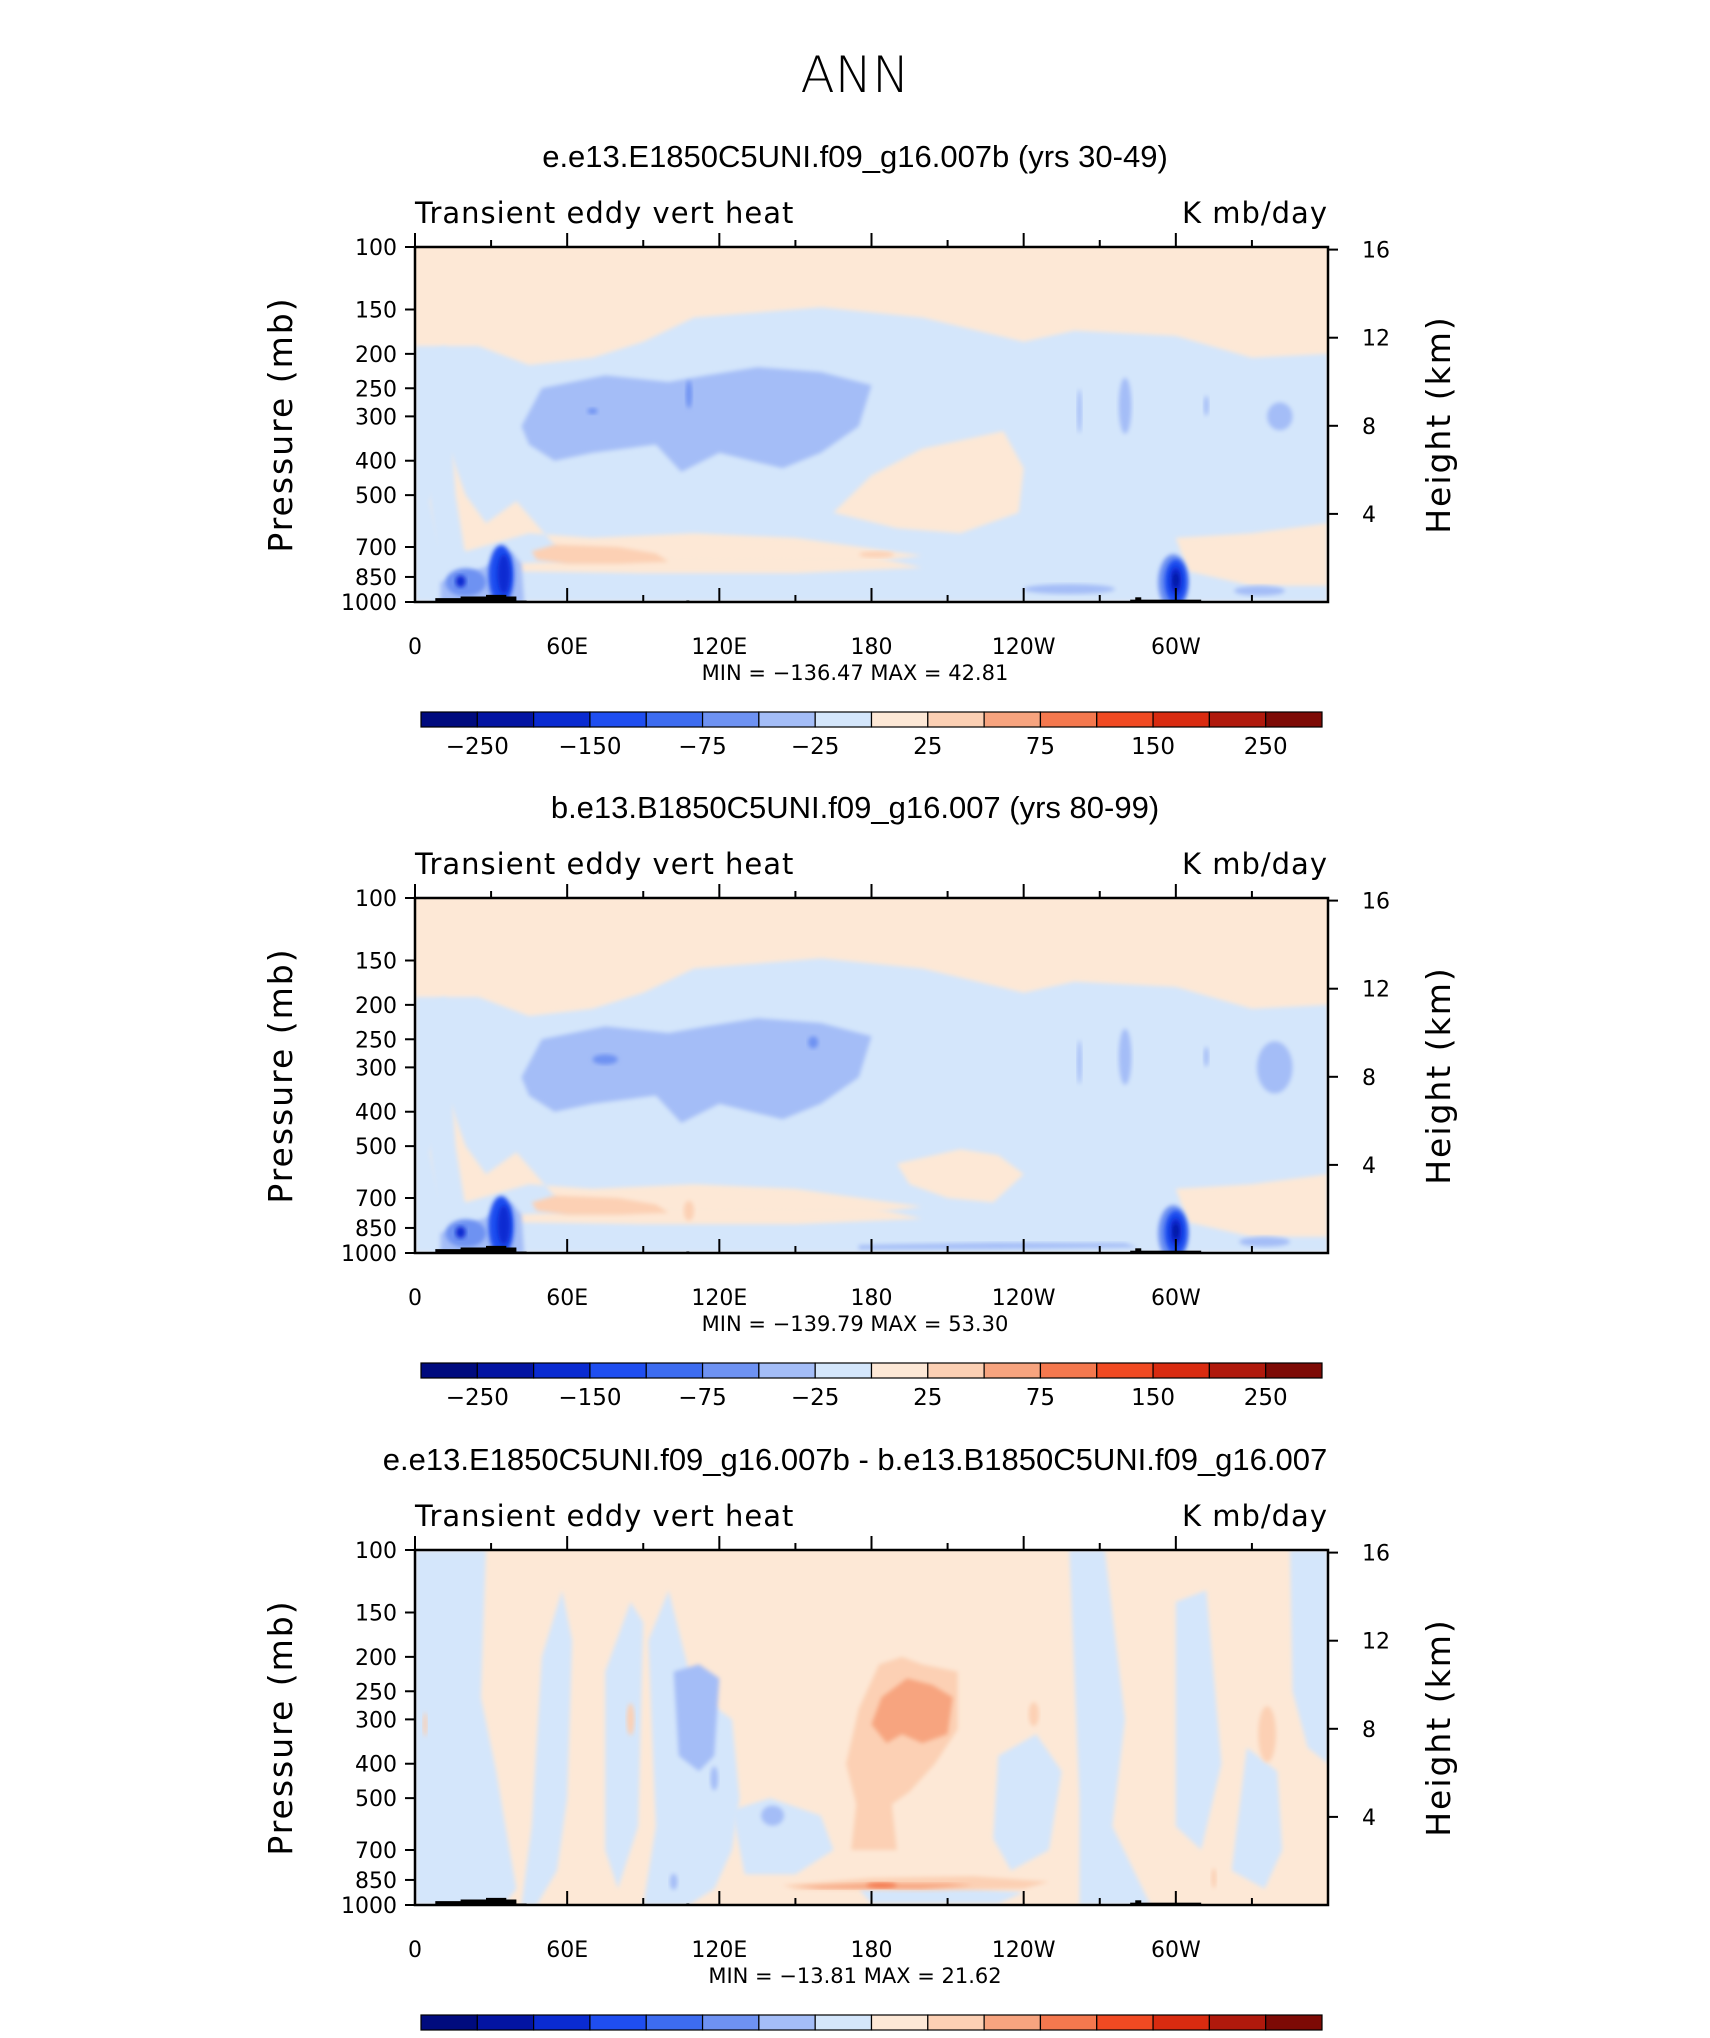 Image resolution: width=1710 pixels, height=2038 pixels. I want to click on colorbar-label: −25, so click(815, 747).